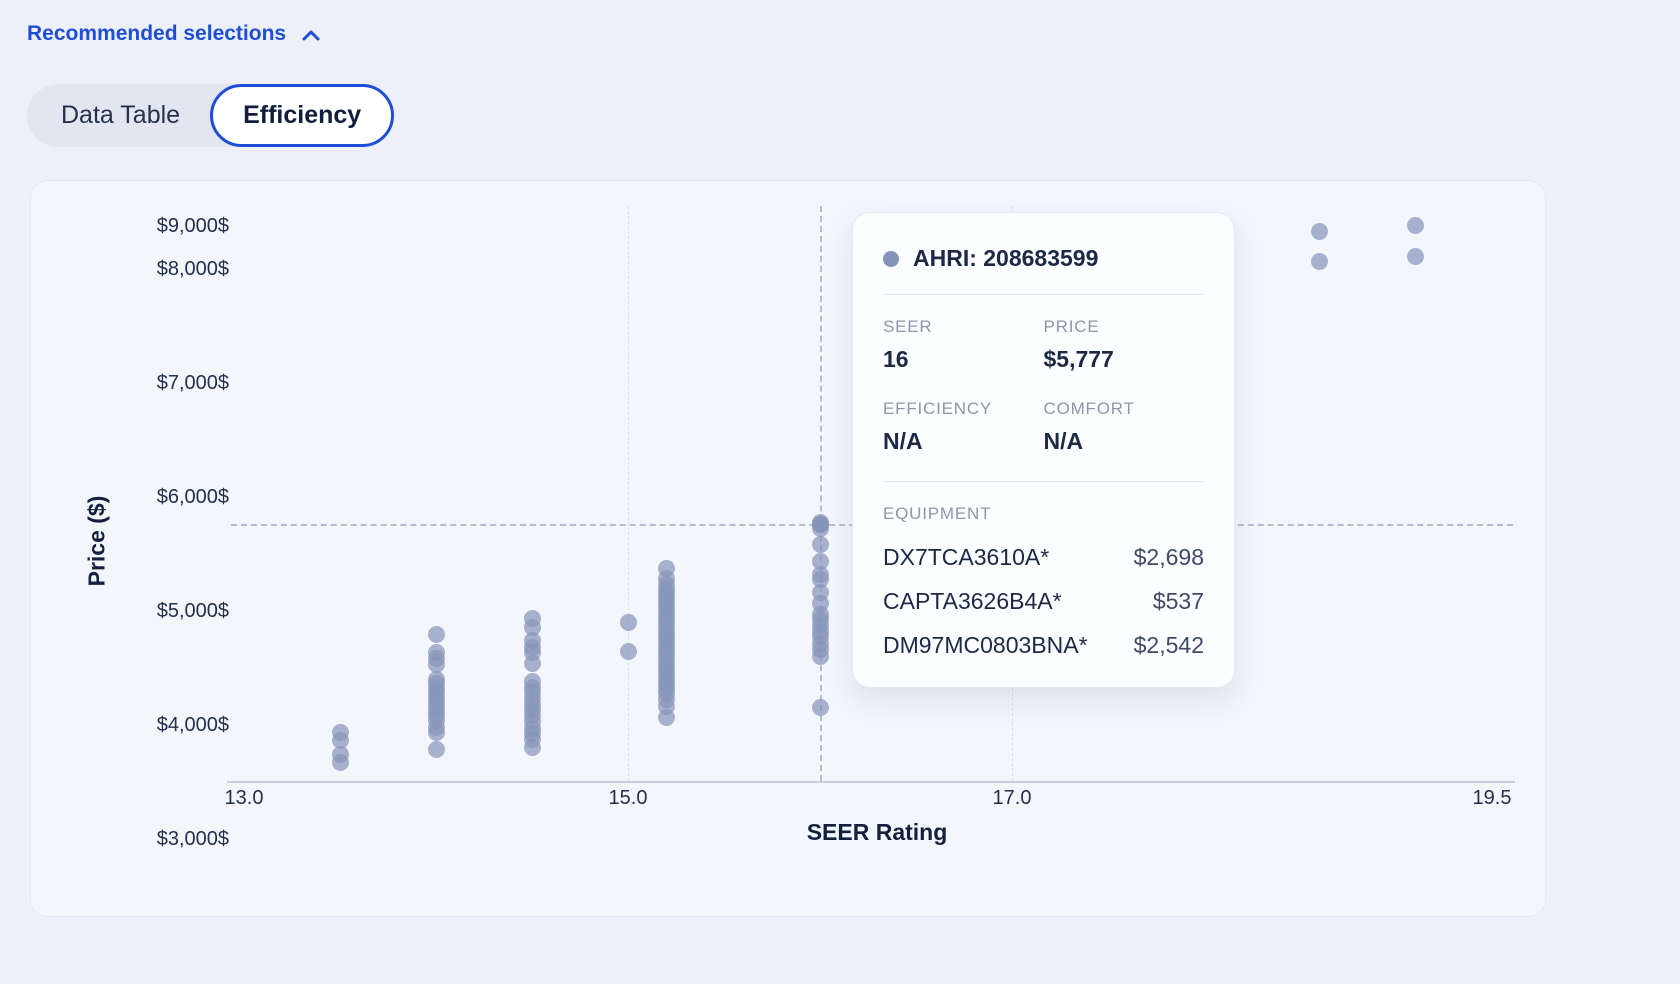  I want to click on view-tabs: Data Table Efficiency, so click(211, 115).